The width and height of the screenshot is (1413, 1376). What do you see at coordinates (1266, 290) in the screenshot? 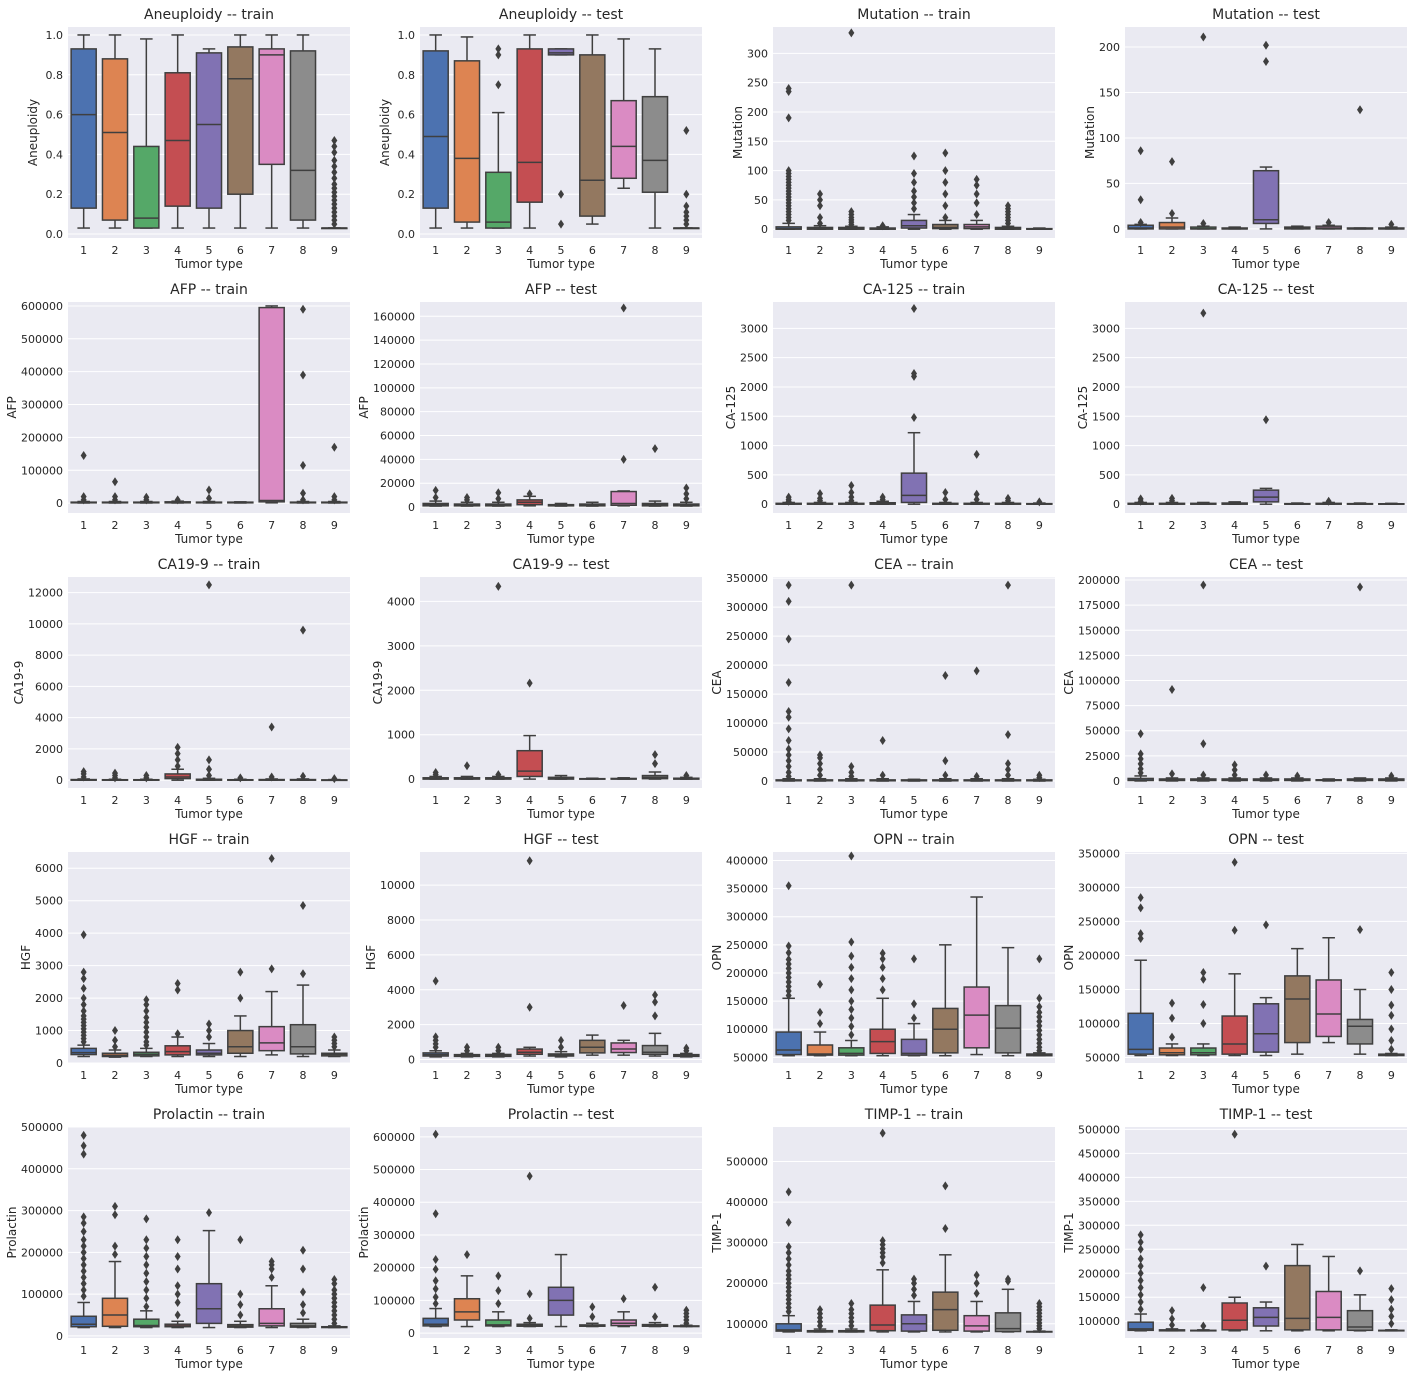
I see `subplot-title: CA-125 -- test` at bounding box center [1266, 290].